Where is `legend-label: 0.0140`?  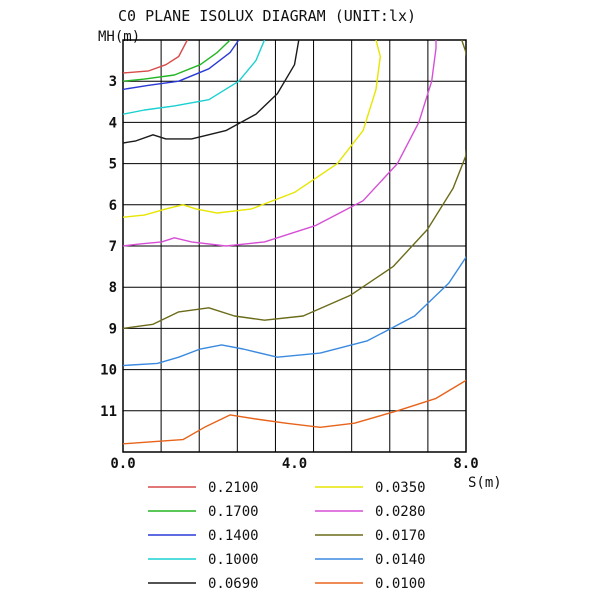
legend-label: 0.0140 is located at coordinates (400, 560).